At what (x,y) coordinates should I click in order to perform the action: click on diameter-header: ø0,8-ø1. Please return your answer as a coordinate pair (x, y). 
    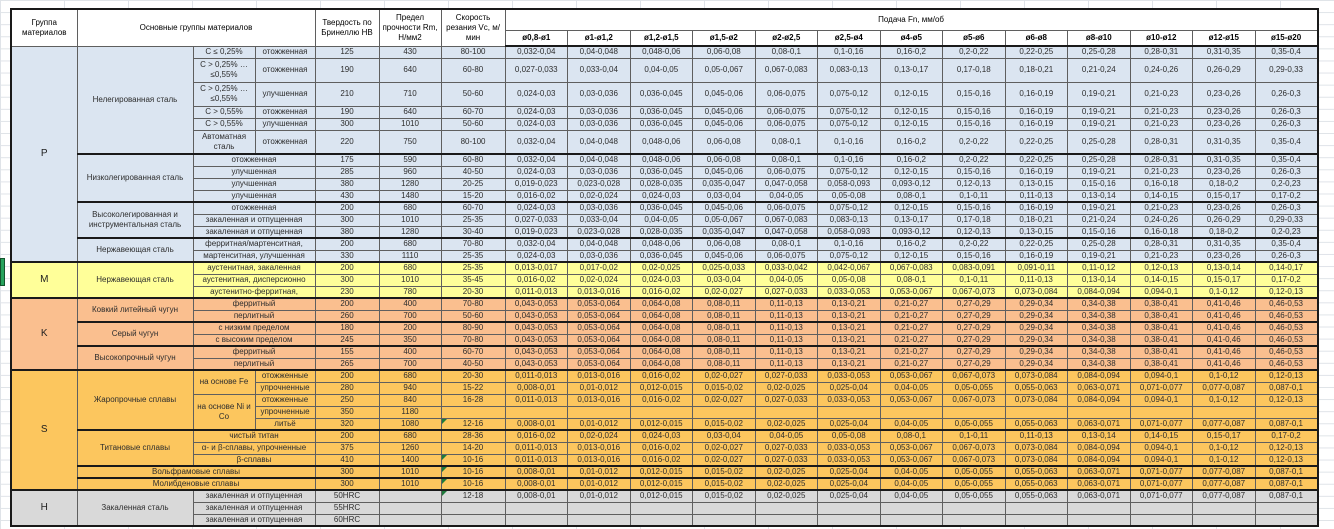
    Looking at the image, I should click on (536, 38).